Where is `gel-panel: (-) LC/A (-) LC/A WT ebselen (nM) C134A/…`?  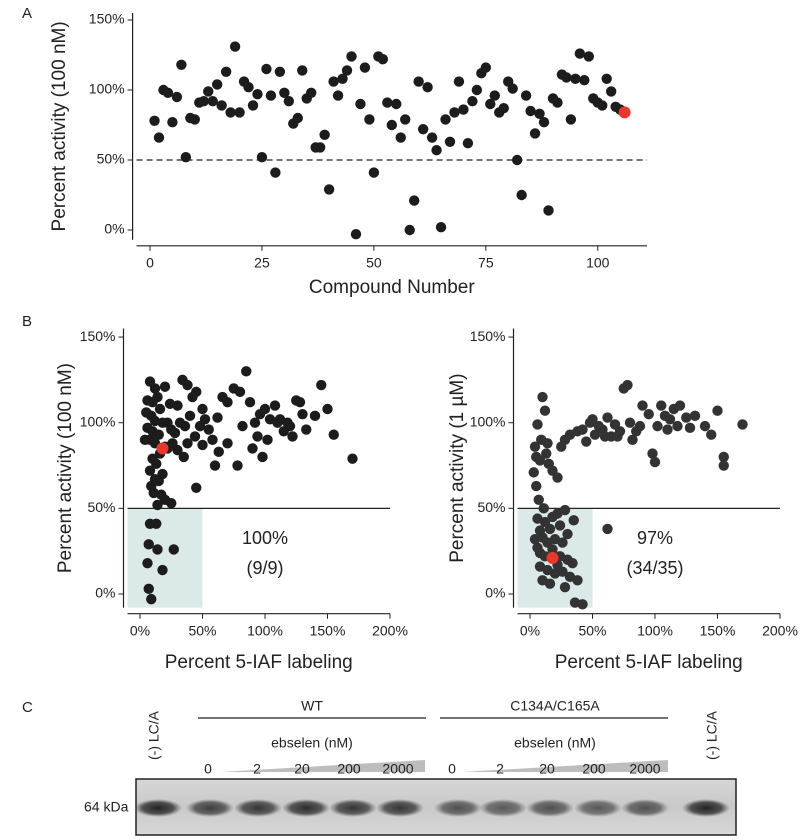
gel-panel: (-) LC/A (-) LC/A WT ebselen (nM) C134A/… is located at coordinates (410, 767).